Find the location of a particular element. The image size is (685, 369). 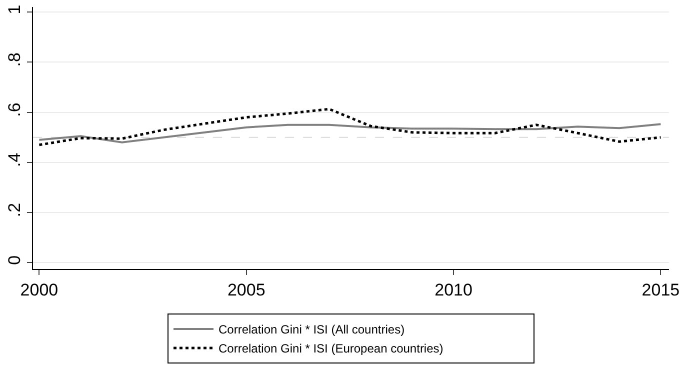

x-tick-label: 2010 is located at coordinates (453, 290).